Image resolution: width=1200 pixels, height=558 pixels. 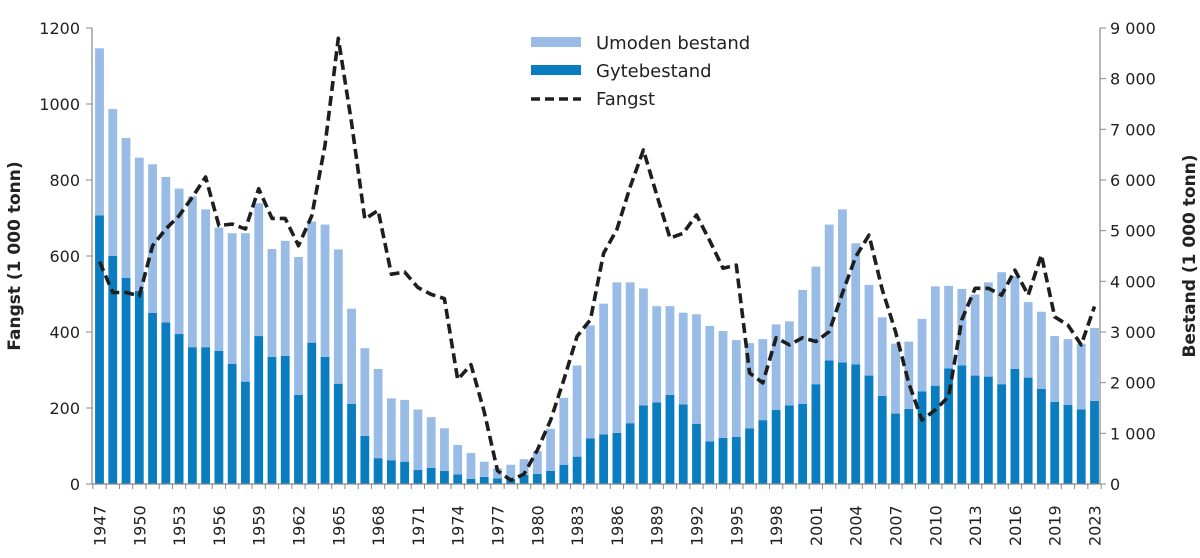 I want to click on bar-gytebestand-2018, so click(x=1041, y=436).